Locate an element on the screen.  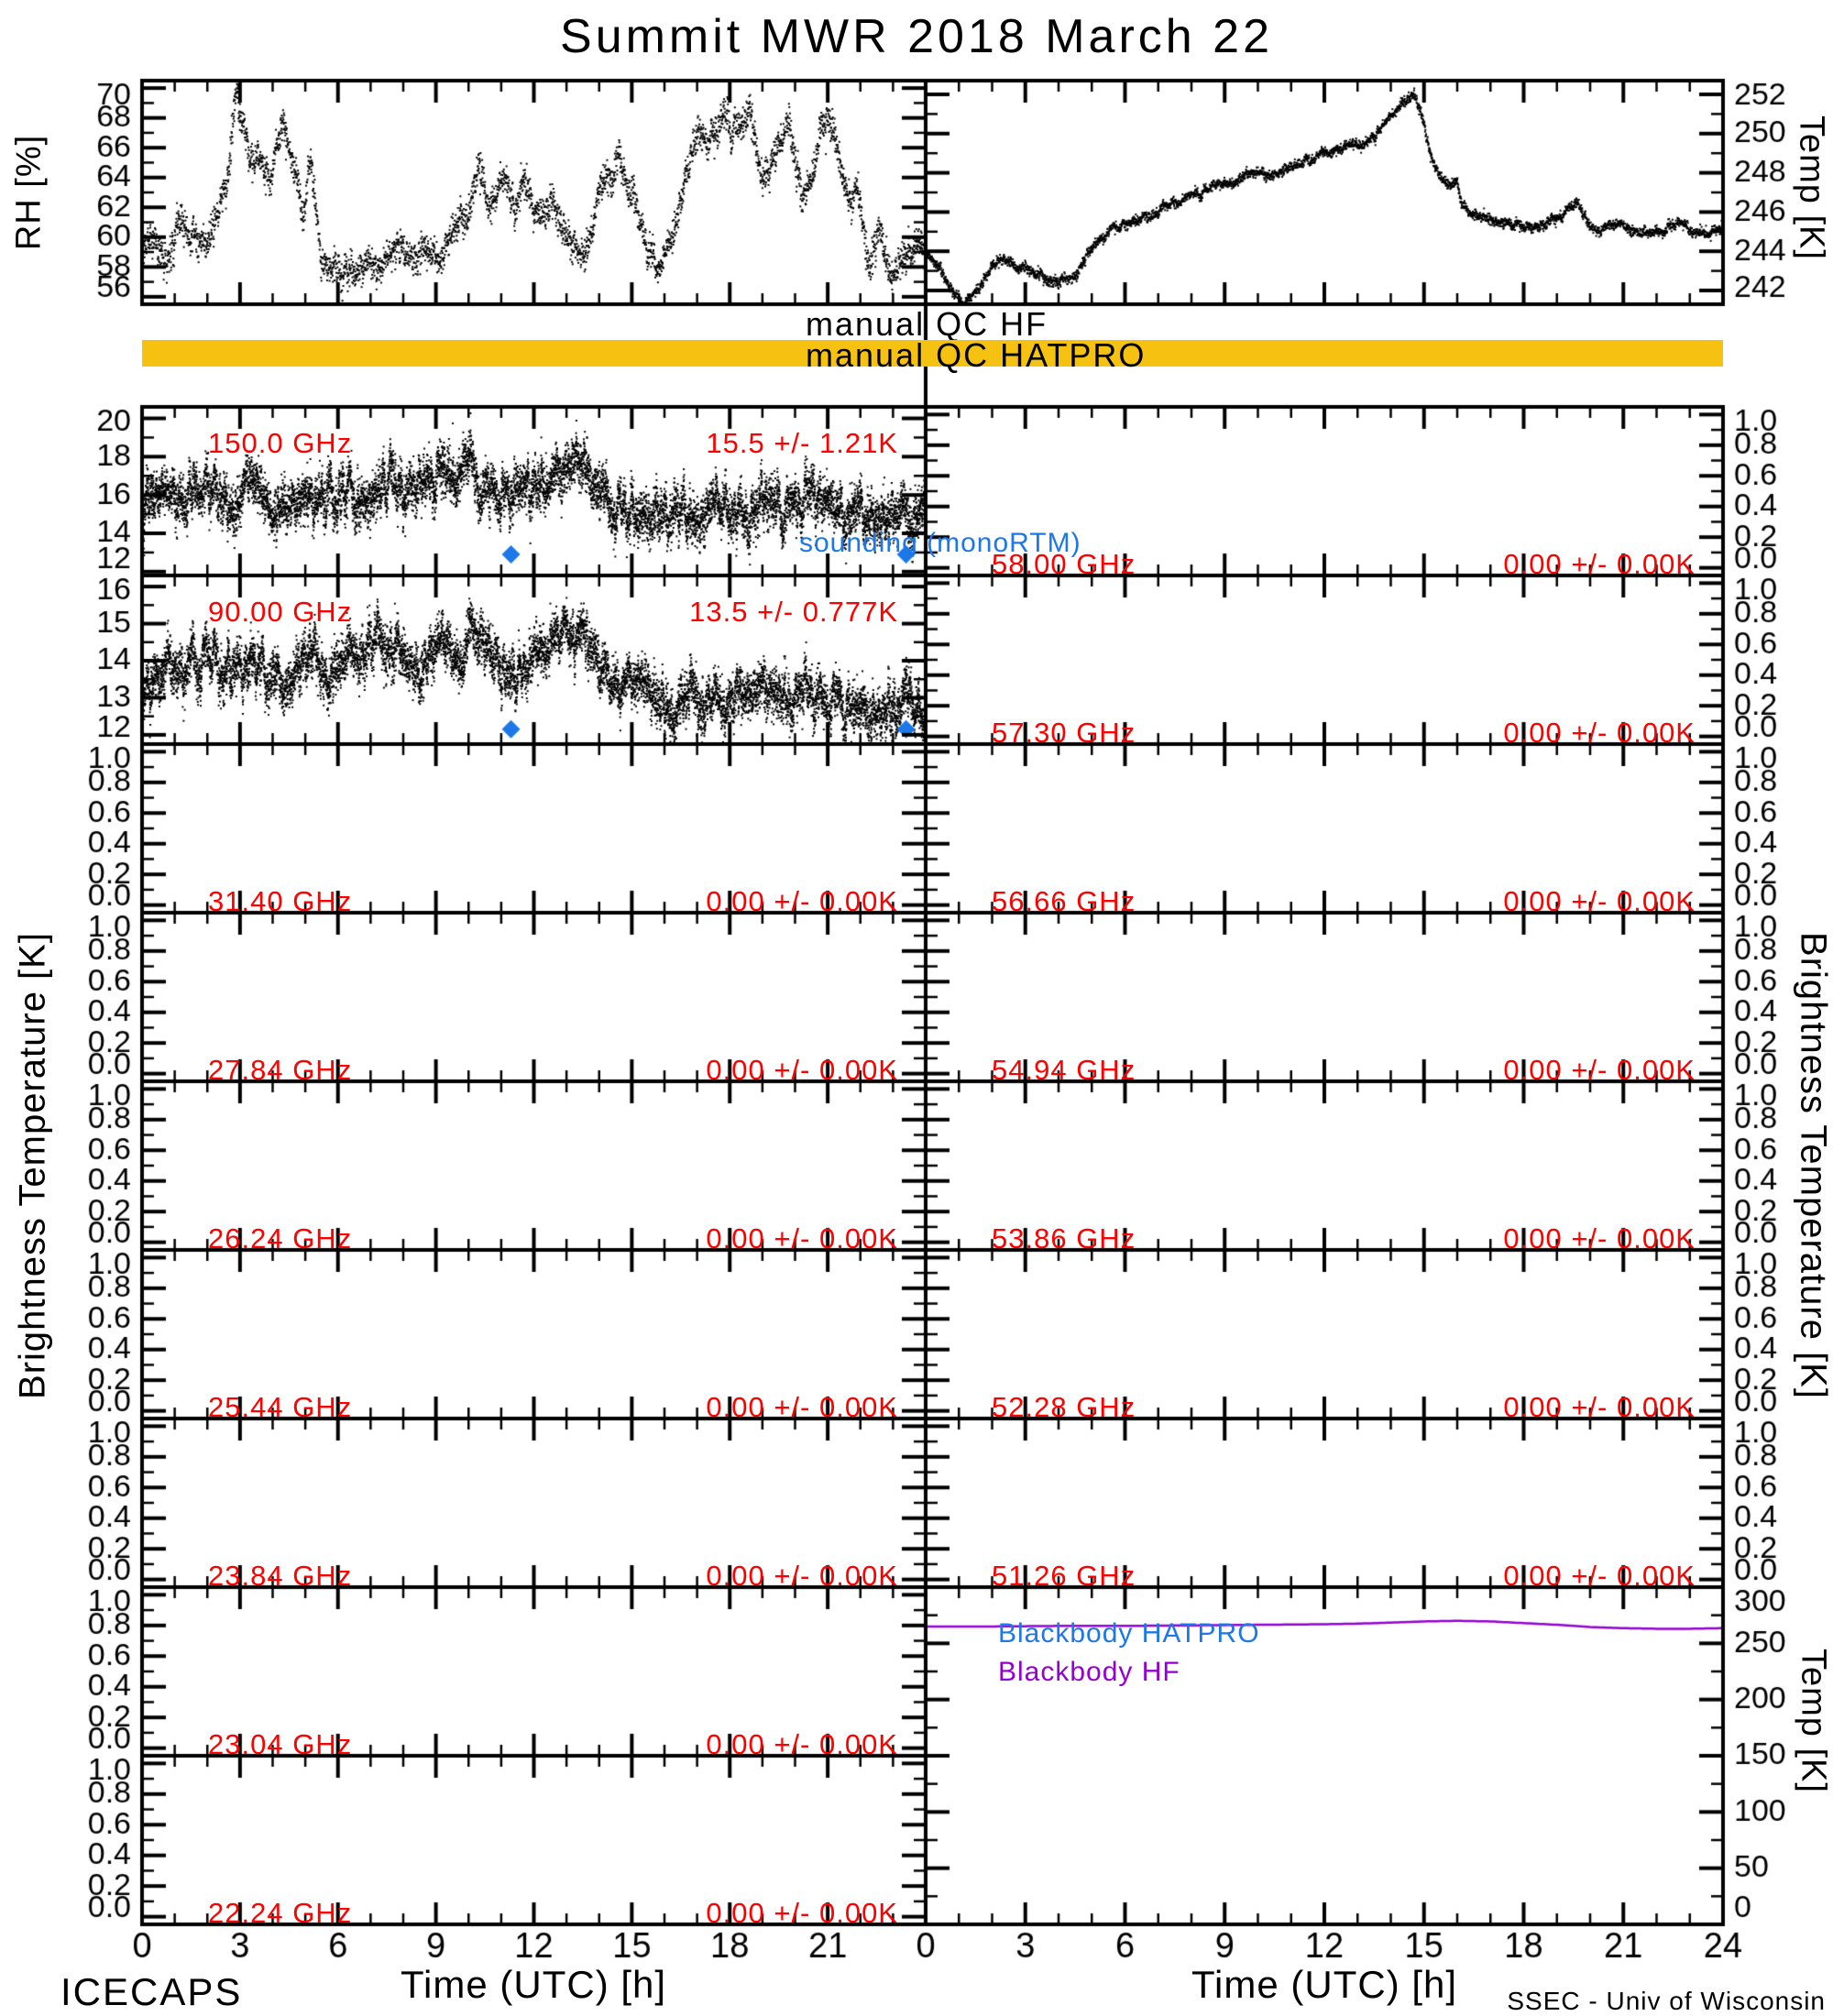
time-axis-label-right: Time (UTC) [h] is located at coordinates (1324, 1984).